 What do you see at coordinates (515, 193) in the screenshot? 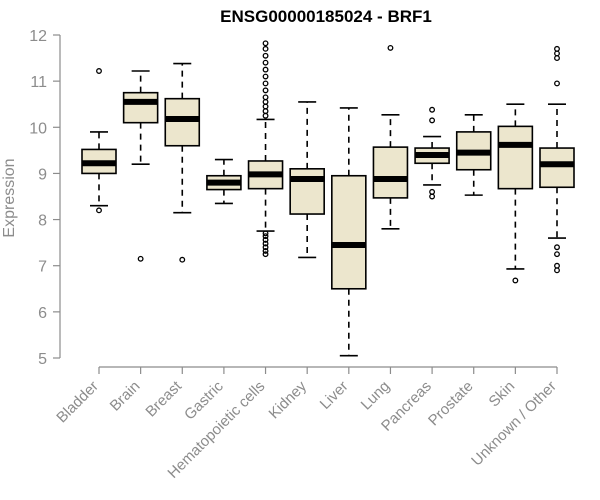
I see `box-skin` at bounding box center [515, 193].